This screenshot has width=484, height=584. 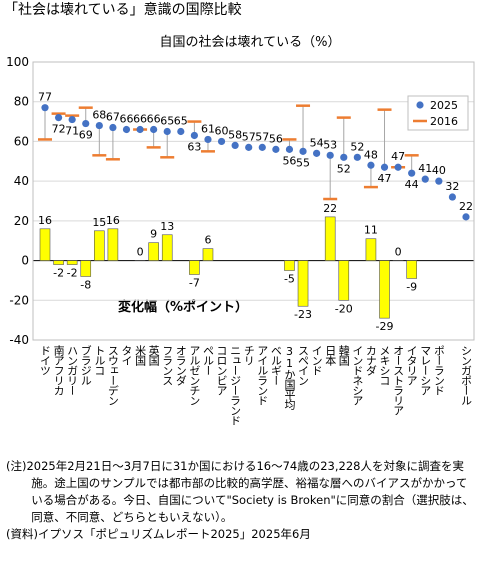 I want to click on x-tick-label: チリ, so click(x=248, y=355).